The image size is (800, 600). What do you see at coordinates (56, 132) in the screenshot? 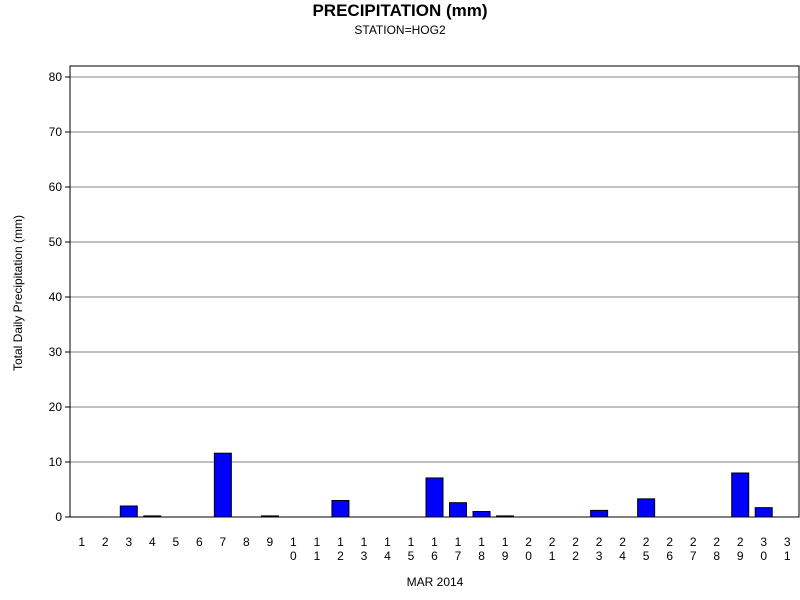
I see `y-tick-label: 70` at bounding box center [56, 132].